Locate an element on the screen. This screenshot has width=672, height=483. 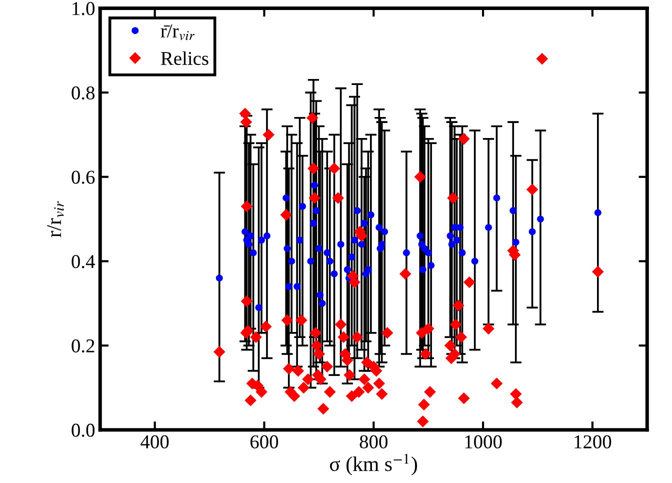
x-axis-title: σ (km s$^{−1}$) is located at coordinates (374, 465).